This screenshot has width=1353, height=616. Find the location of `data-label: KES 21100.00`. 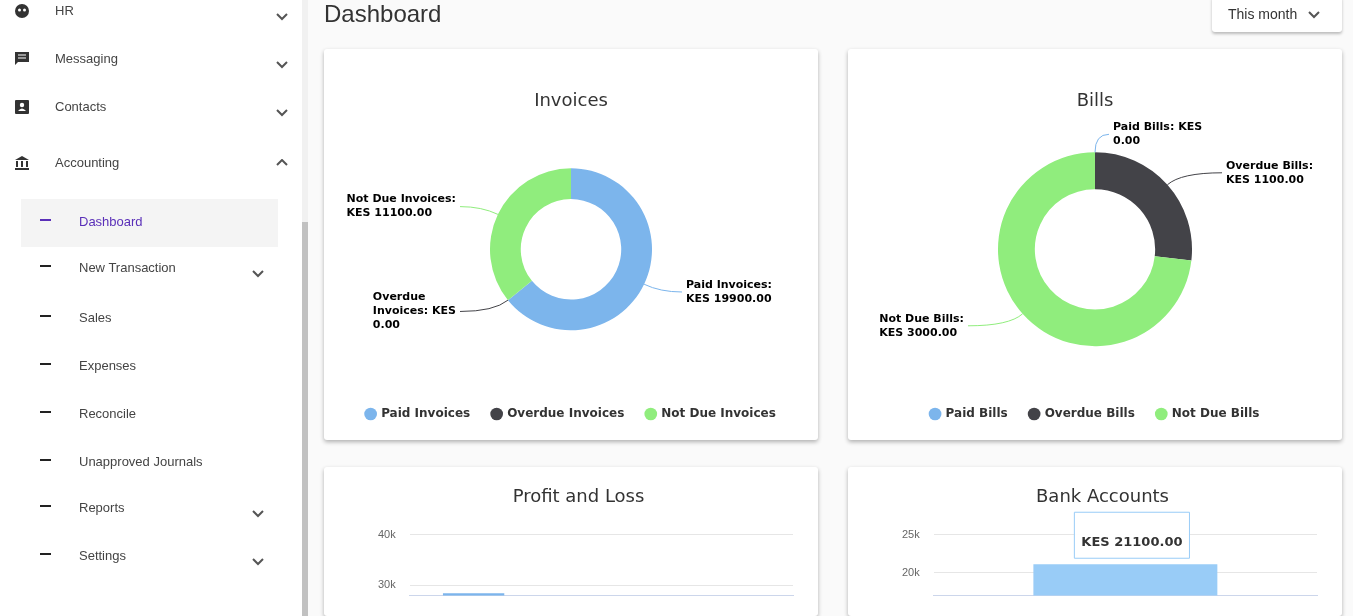

data-label: KES 21100.00 is located at coordinates (1132, 541).